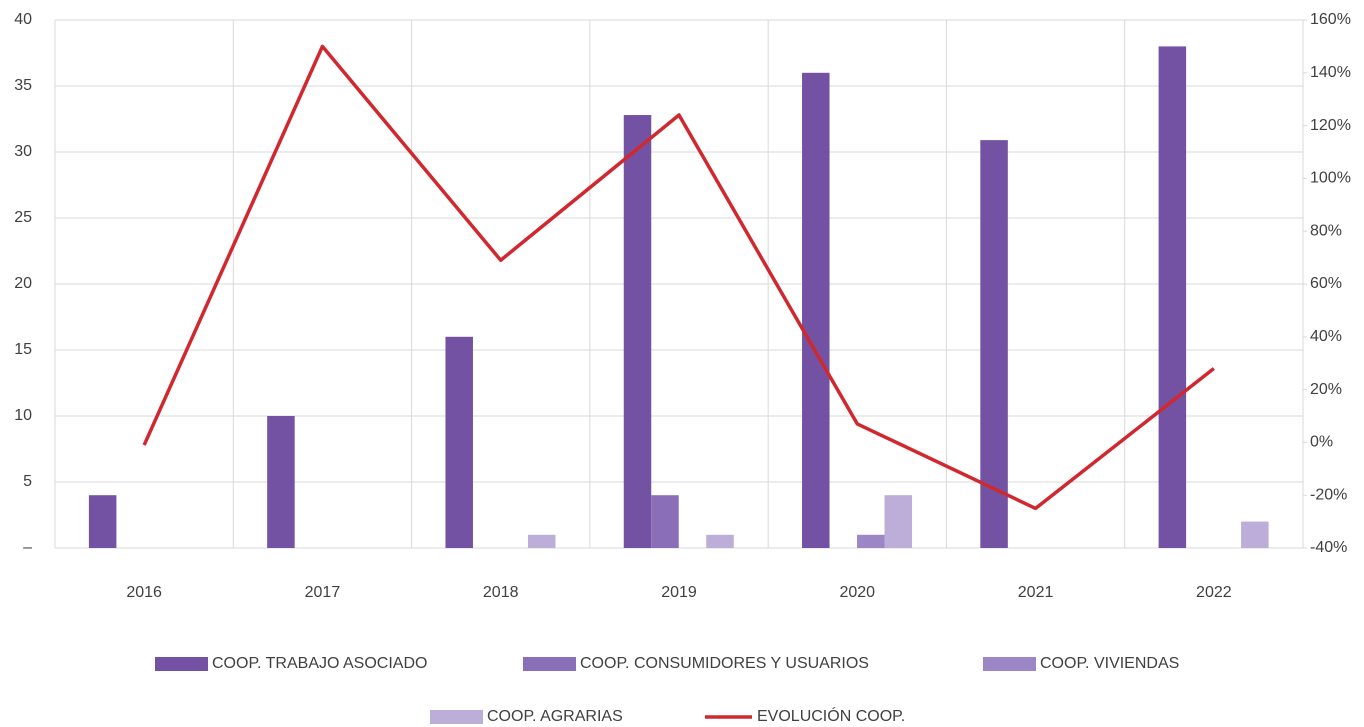 This screenshot has width=1364, height=727. Describe the element at coordinates (1326, 283) in the screenshot. I see `y2-tick-label: 60%` at that location.